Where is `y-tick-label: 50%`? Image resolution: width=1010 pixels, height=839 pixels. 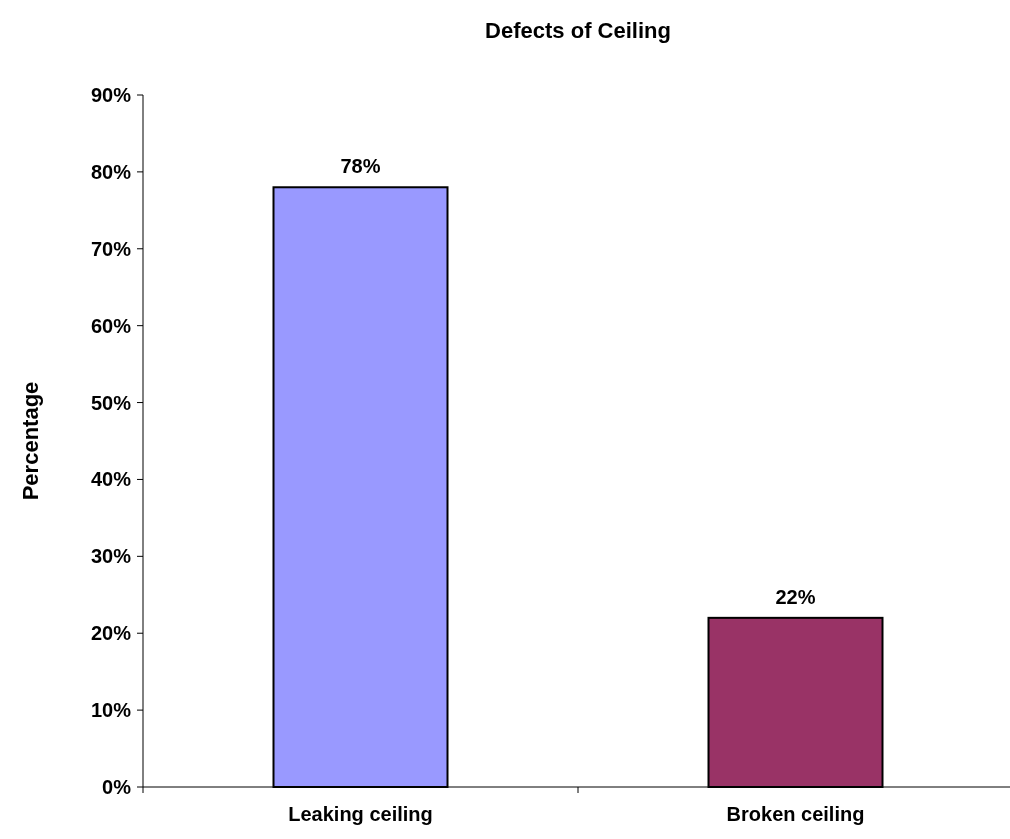
y-tick-label: 50% is located at coordinates (111, 402).